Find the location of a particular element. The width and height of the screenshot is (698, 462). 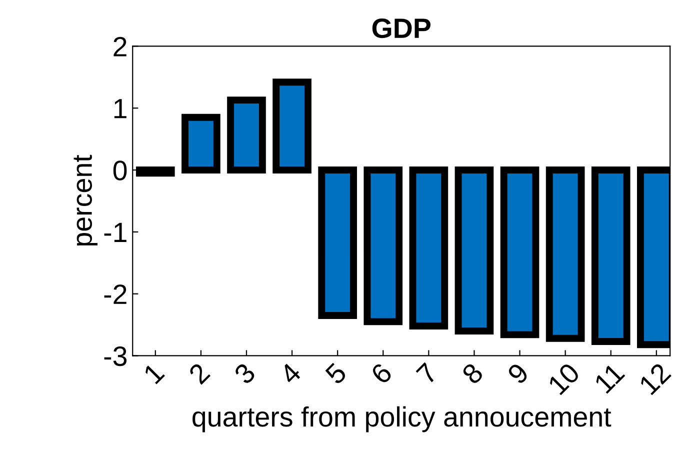

x-axis-title: quarters from policy annoucement is located at coordinates (402, 419).